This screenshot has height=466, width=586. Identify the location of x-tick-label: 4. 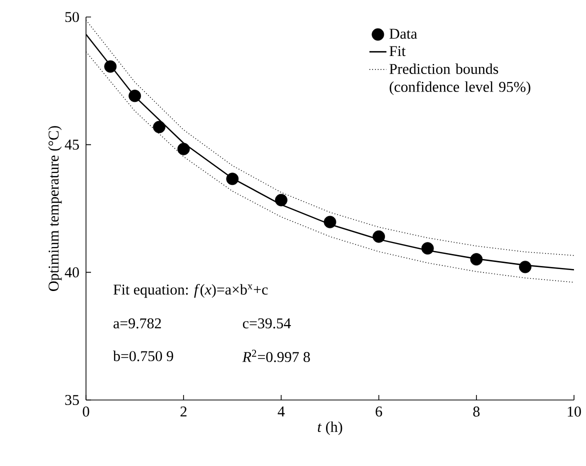
(281, 411).